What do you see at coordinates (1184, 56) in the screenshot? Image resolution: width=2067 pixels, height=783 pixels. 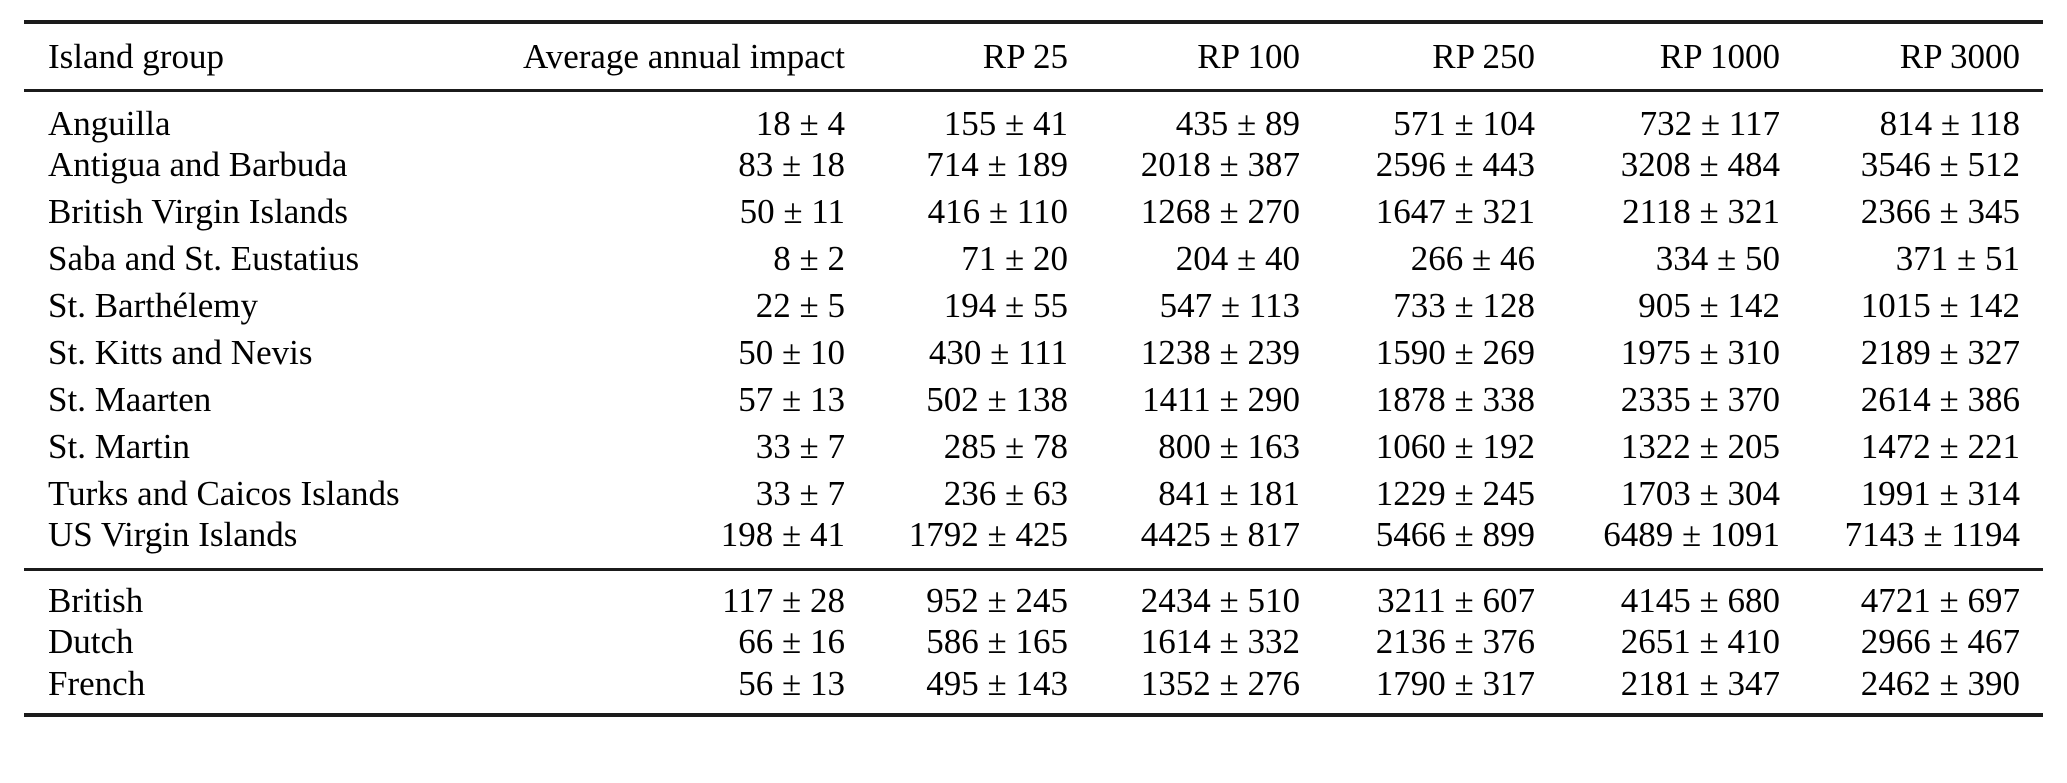 I see `col-header-rp-100: RP 100` at bounding box center [1184, 56].